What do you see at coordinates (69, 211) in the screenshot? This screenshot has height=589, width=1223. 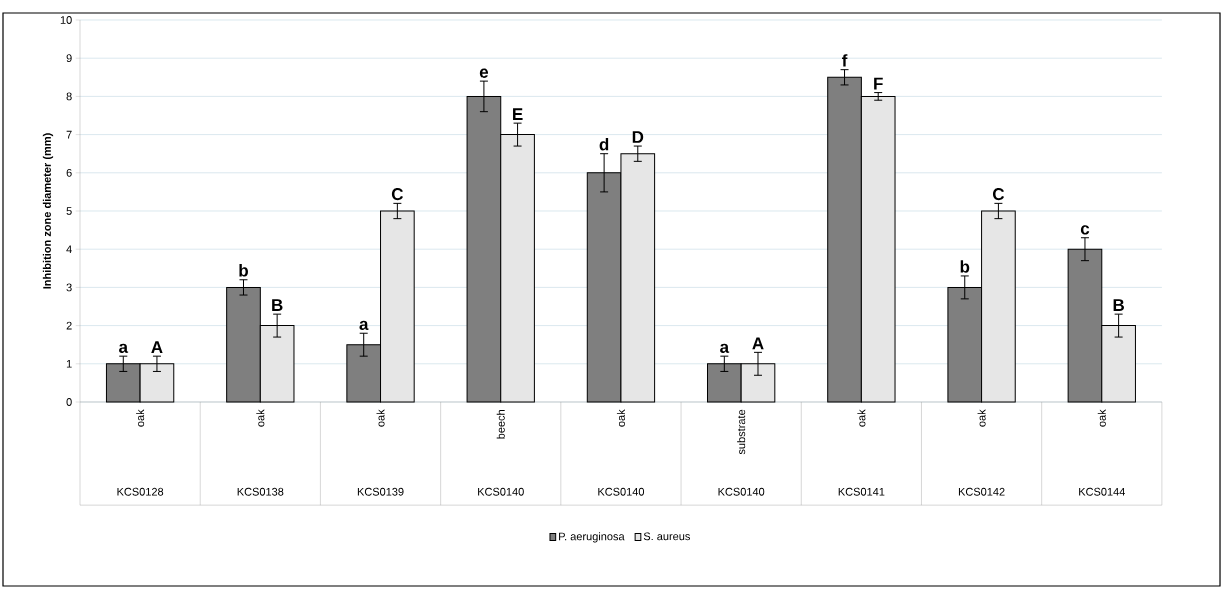 I see `y-tick-label: 5` at bounding box center [69, 211].